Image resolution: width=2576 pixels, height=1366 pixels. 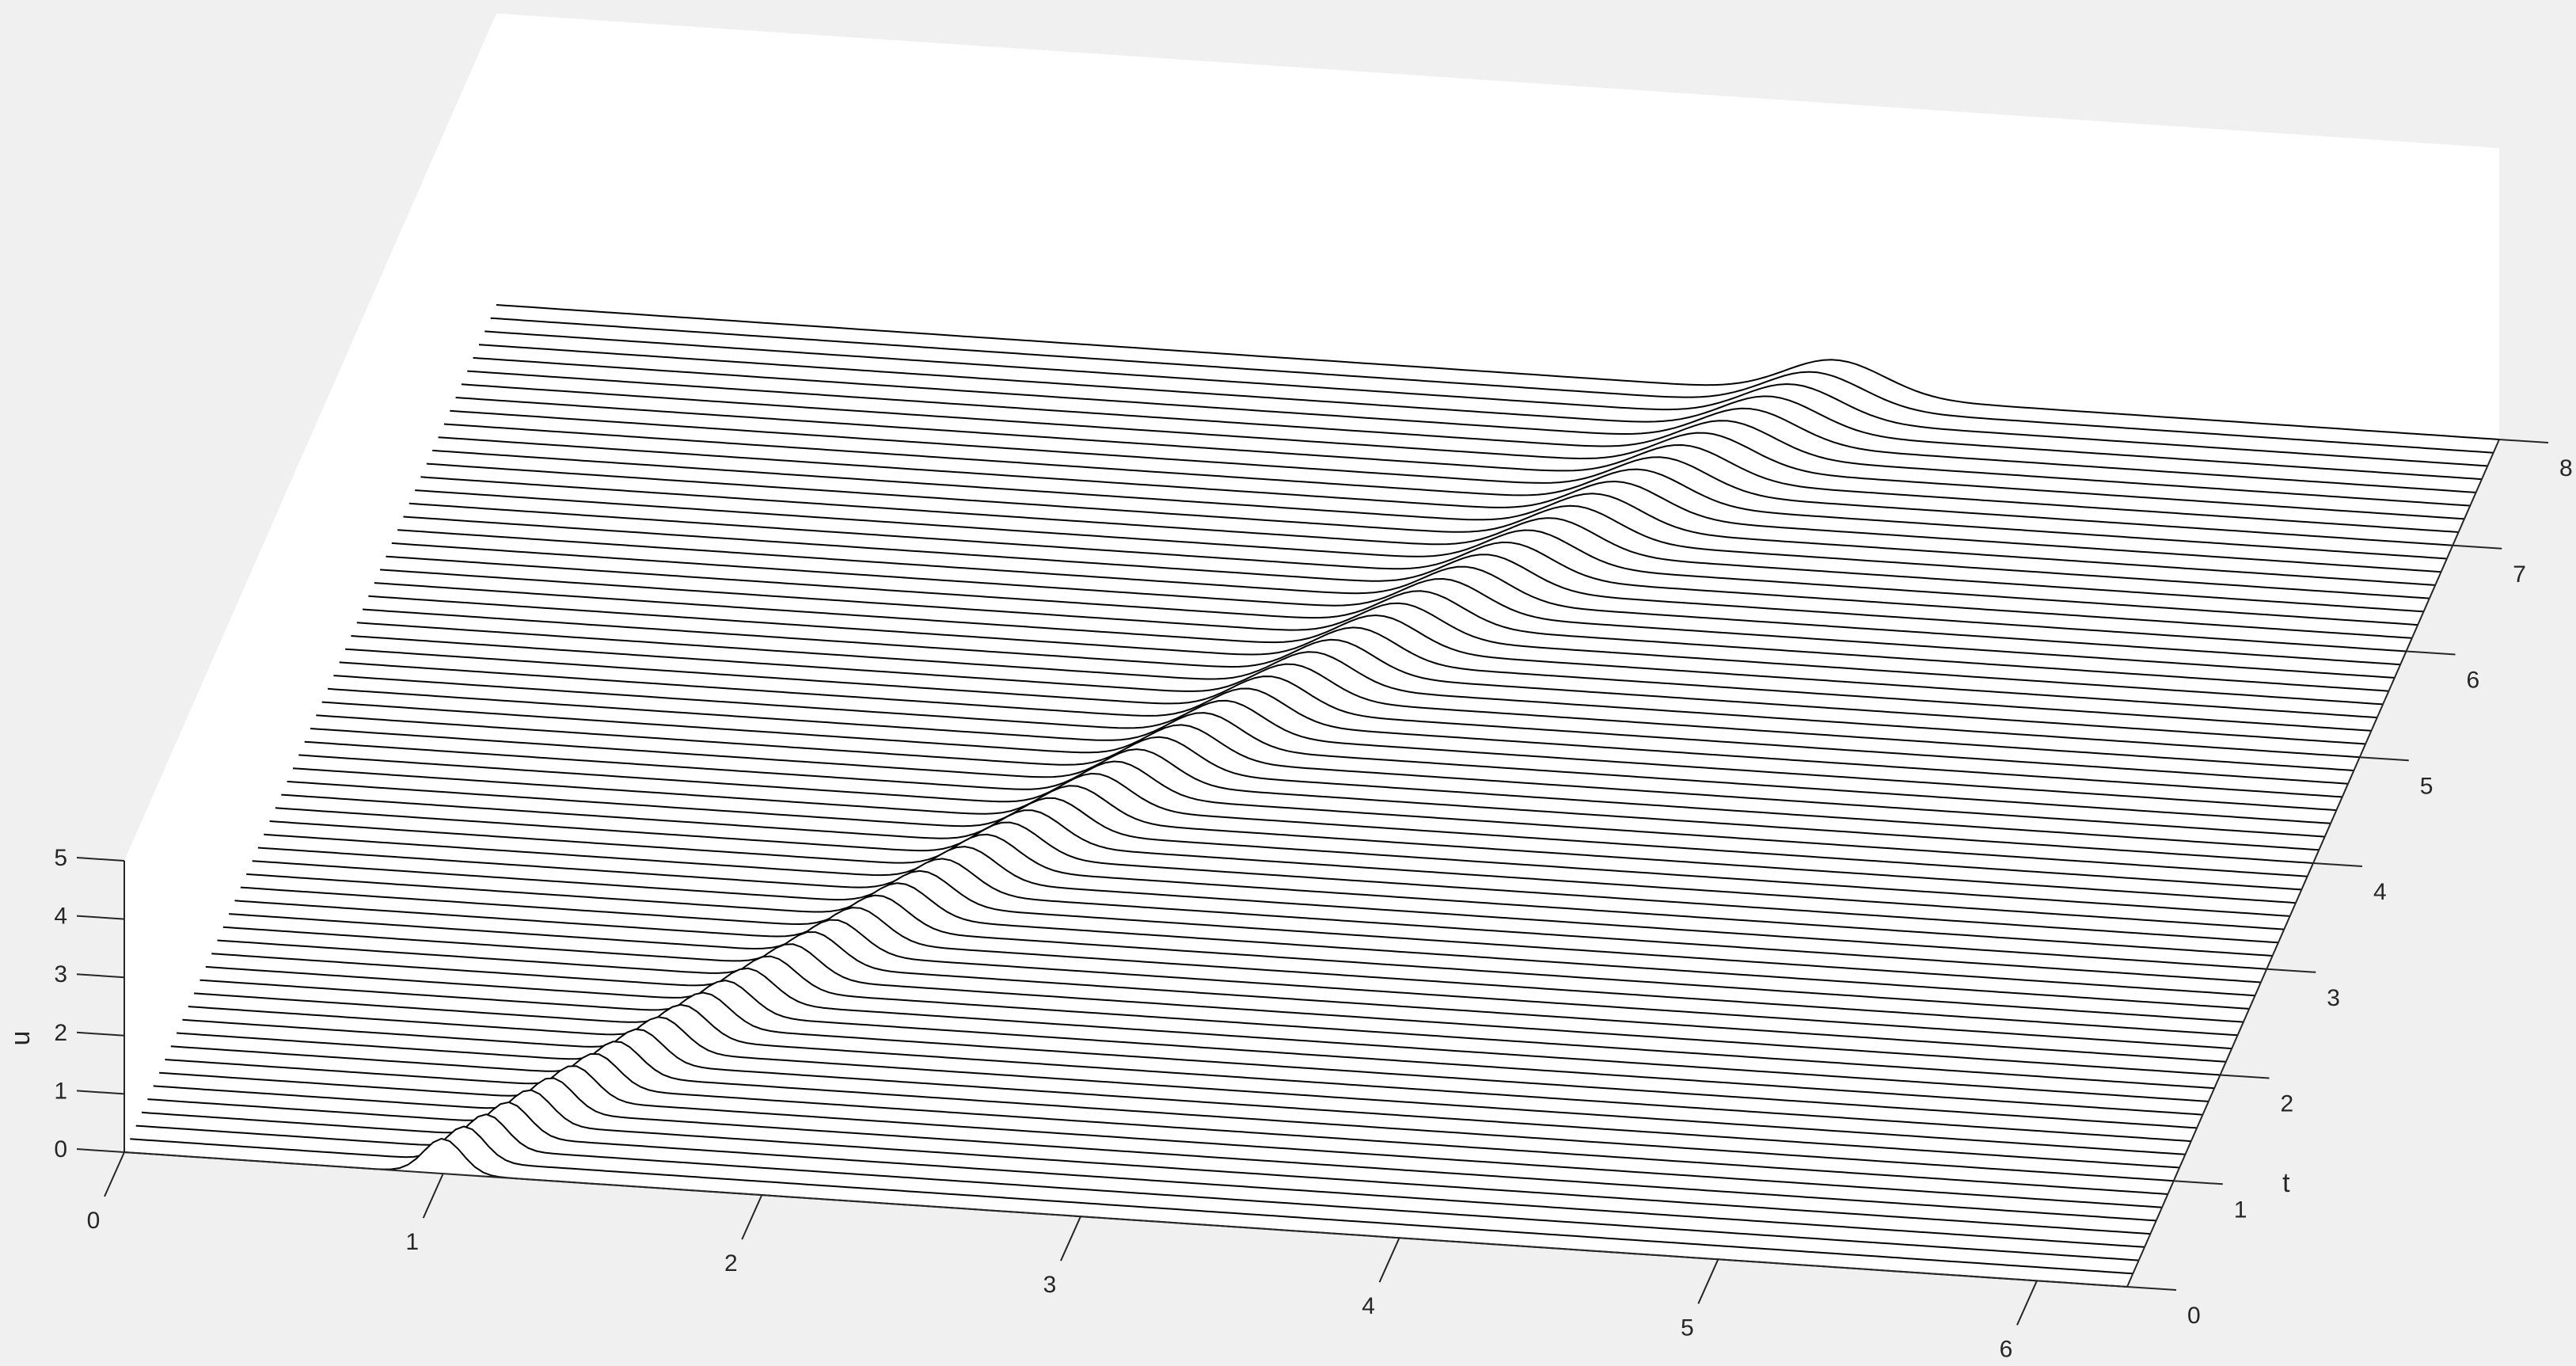 I want to click on x-tick-label-6: 6, so click(x=2007, y=1349).